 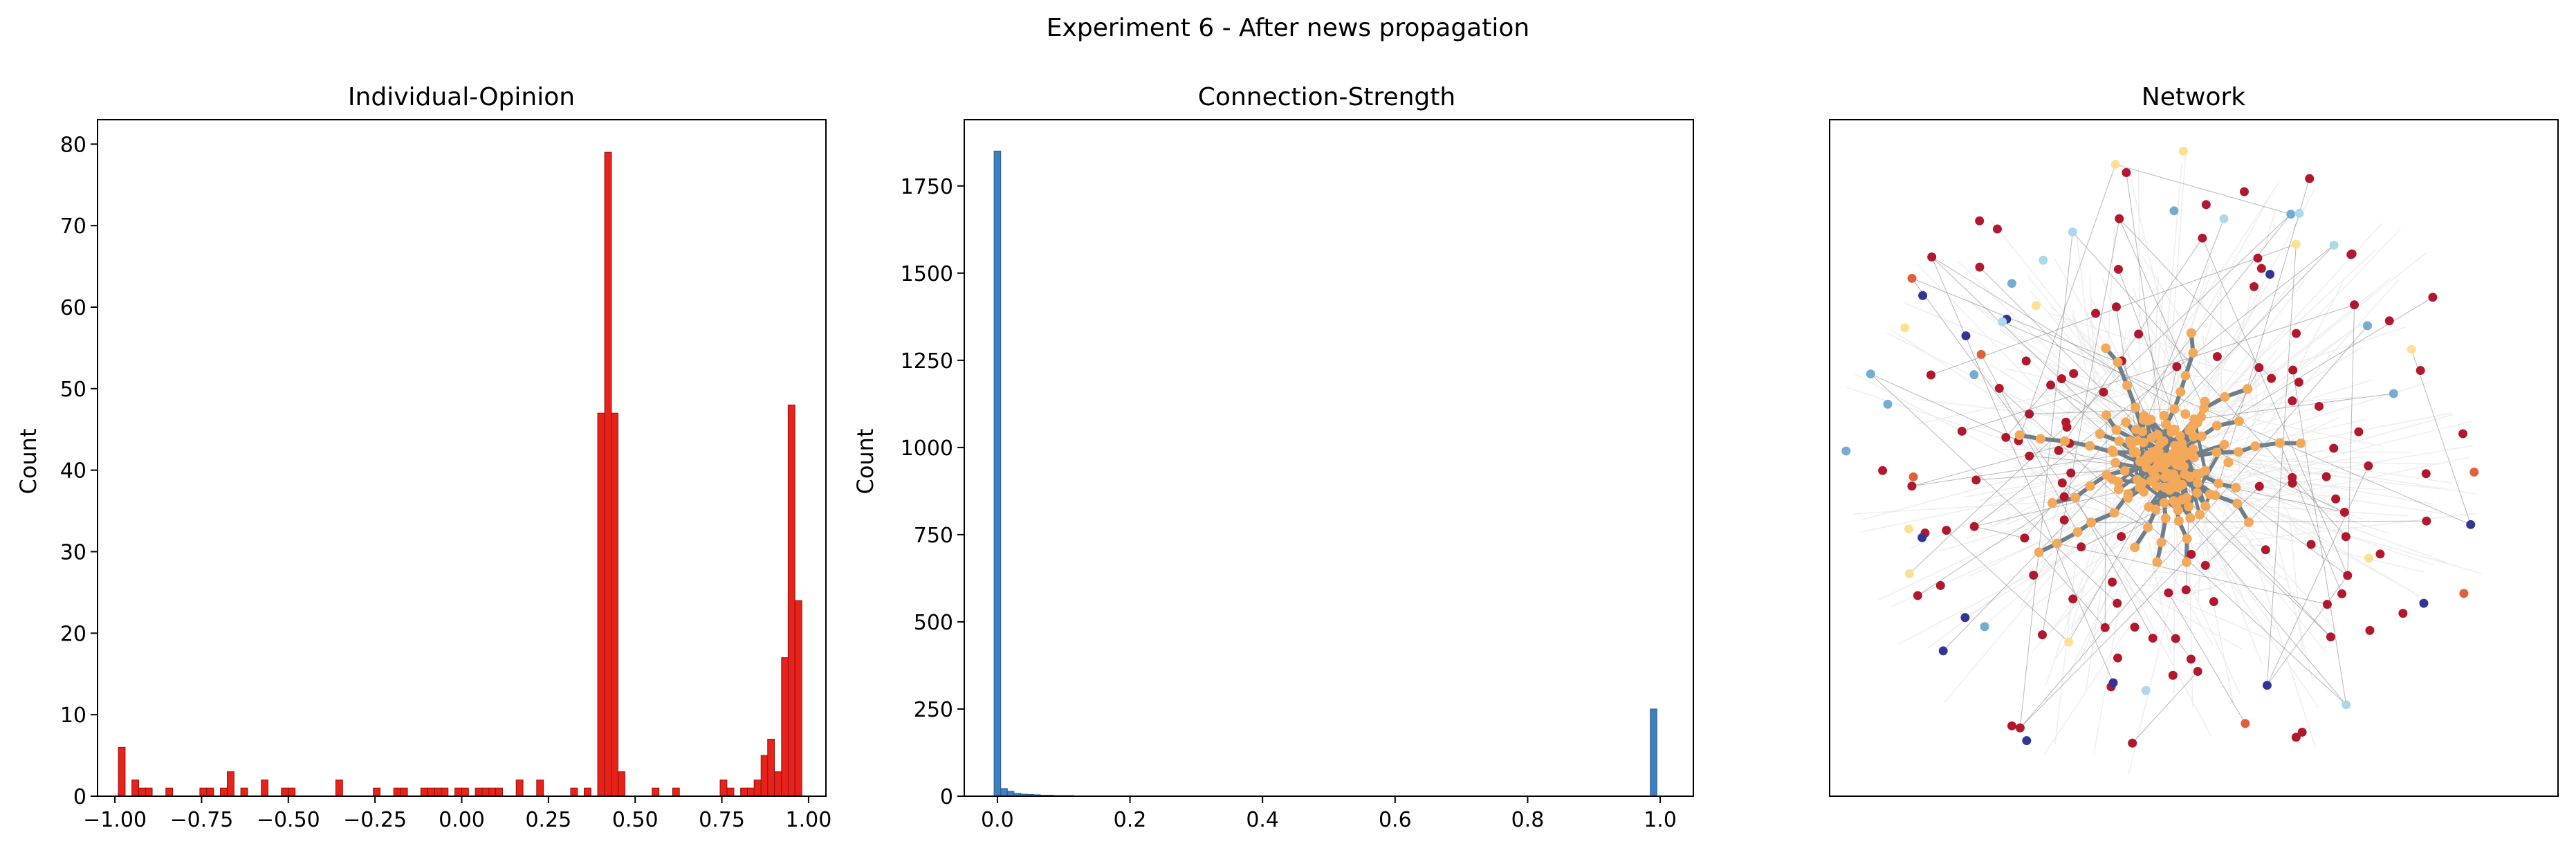 I want to click on opinion-histogram-ytick-label: 20, so click(x=73, y=634).